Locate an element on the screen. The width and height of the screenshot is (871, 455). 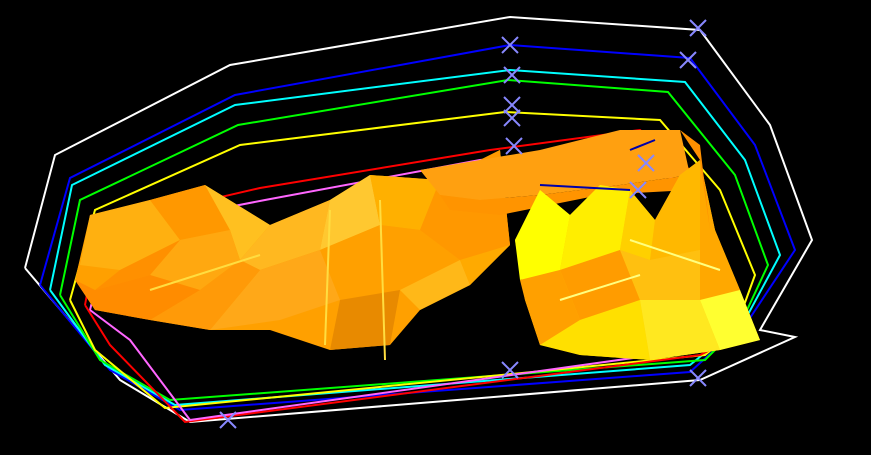
orange-surface-bridge is located at coordinates (555, 172).